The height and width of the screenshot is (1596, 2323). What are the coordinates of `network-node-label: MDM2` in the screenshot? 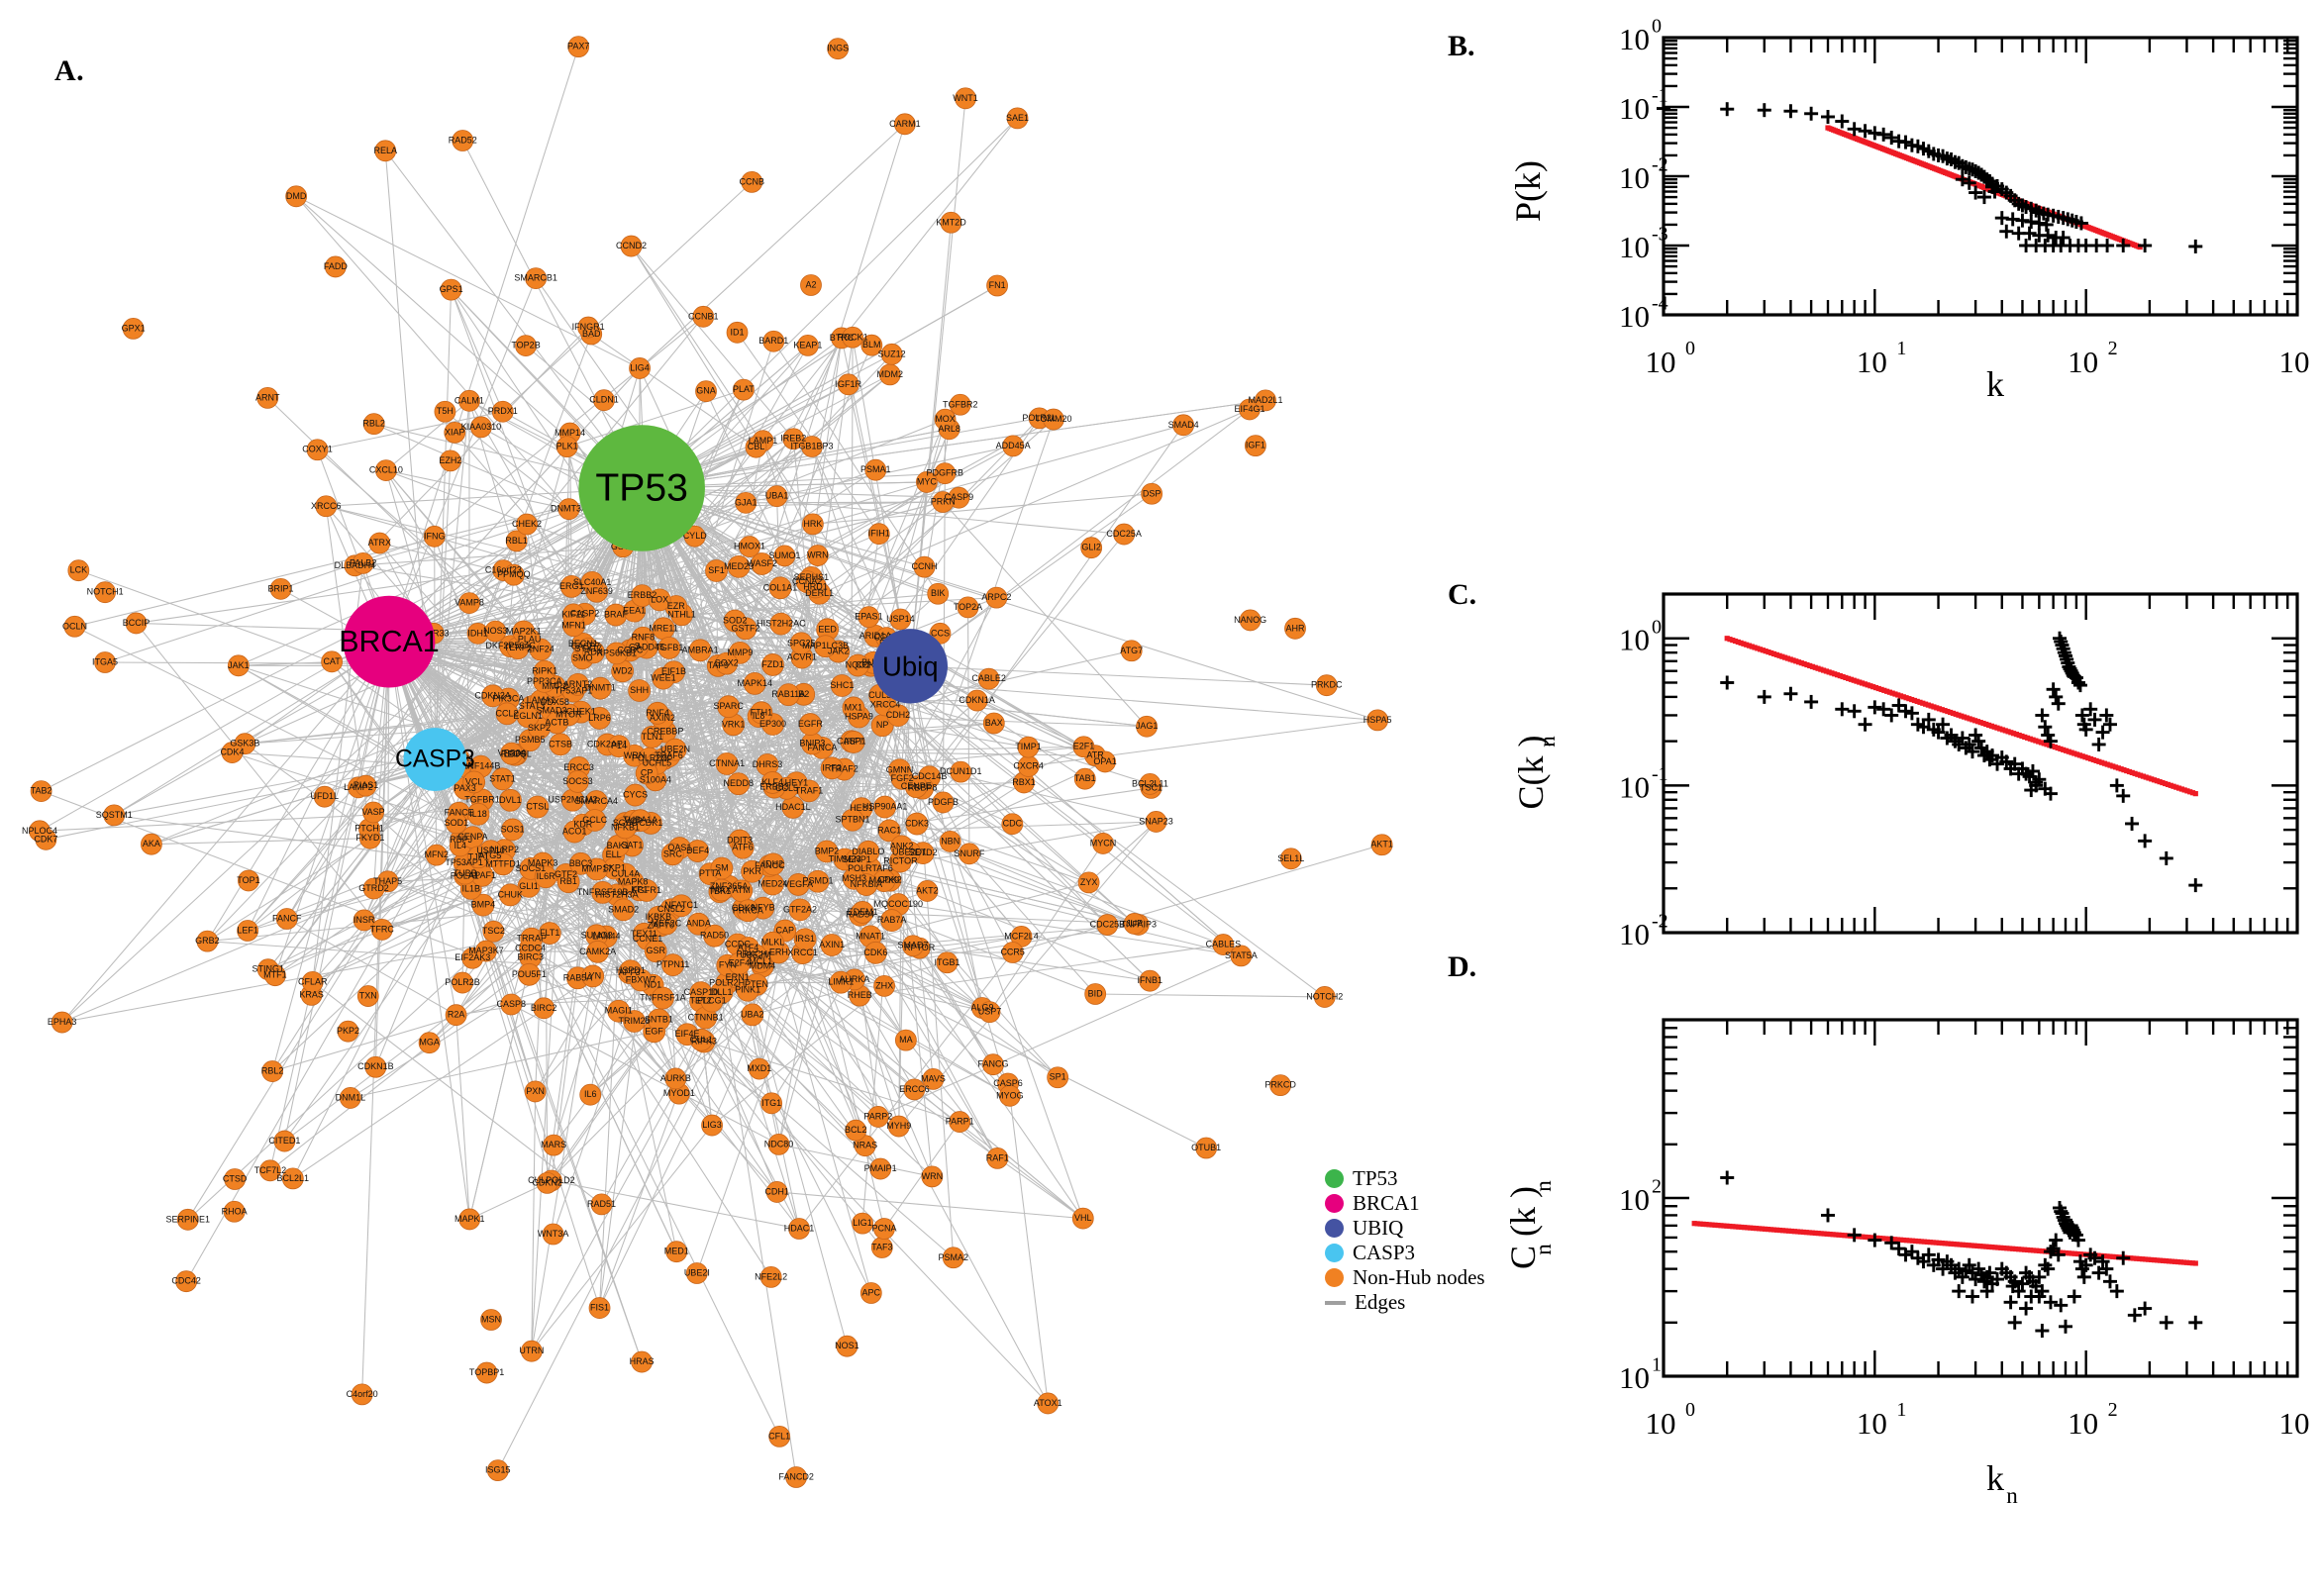 It's located at (890, 374).